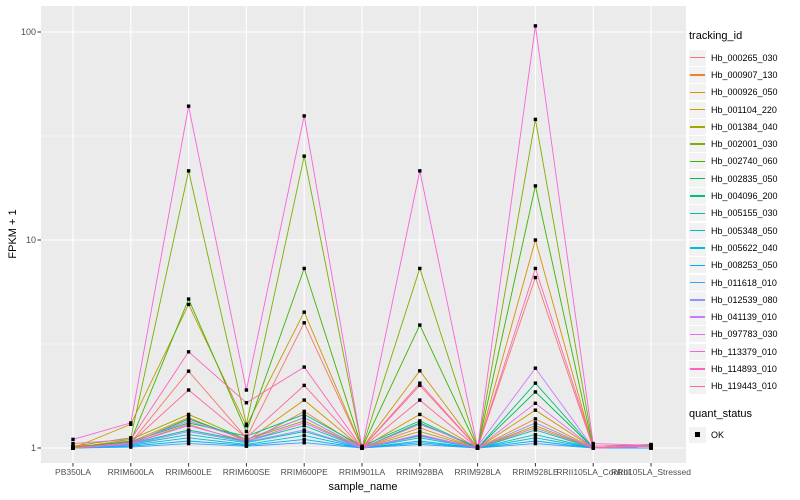  What do you see at coordinates (744, 334) in the screenshot?
I see `legend-item-label: Hb_097783_030` at bounding box center [744, 334].